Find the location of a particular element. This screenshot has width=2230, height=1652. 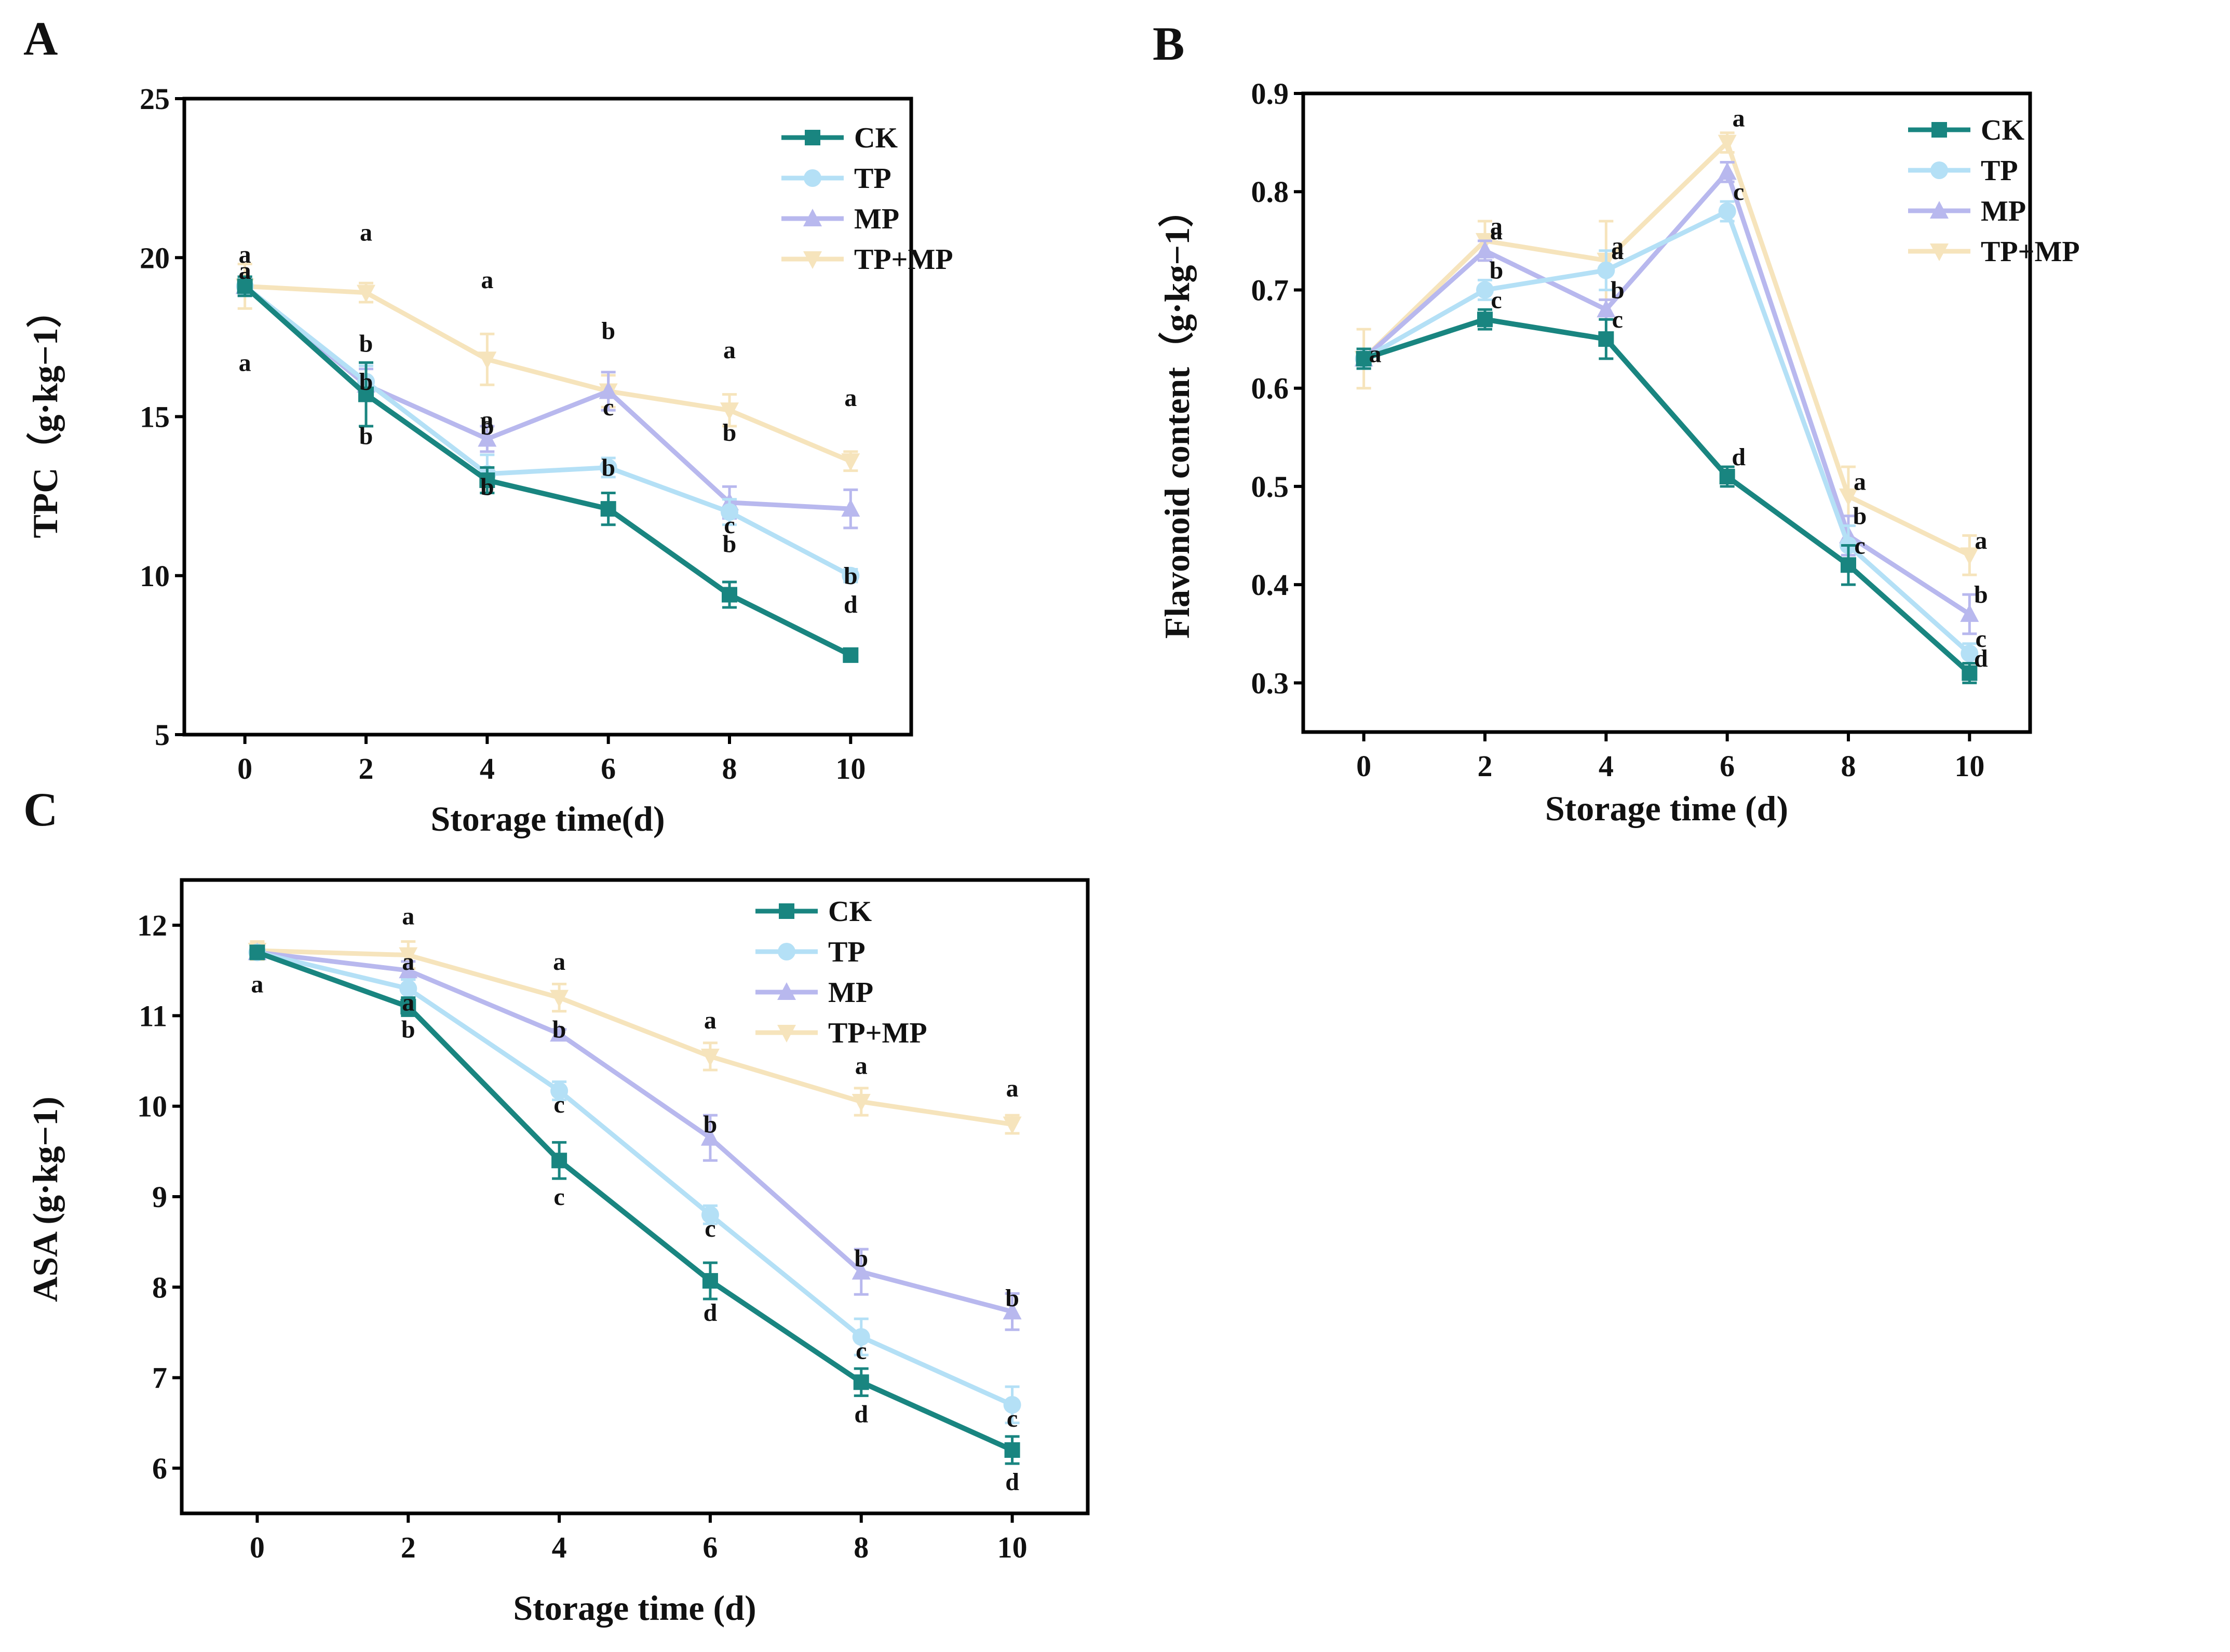

panel-a-sig-letter-tp-mp: b is located at coordinates (608, 331).